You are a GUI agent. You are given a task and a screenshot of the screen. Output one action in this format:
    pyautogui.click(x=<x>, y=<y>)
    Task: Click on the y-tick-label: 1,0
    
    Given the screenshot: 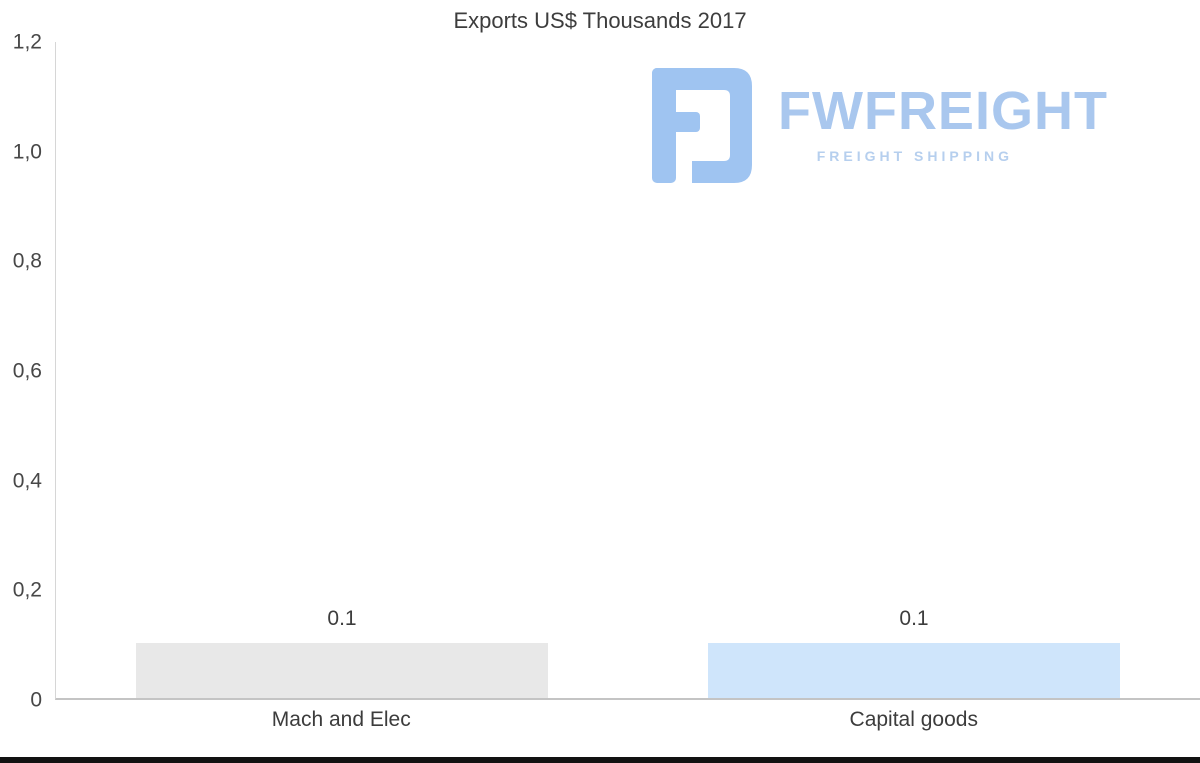 What is the action you would take?
    pyautogui.click(x=27, y=152)
    